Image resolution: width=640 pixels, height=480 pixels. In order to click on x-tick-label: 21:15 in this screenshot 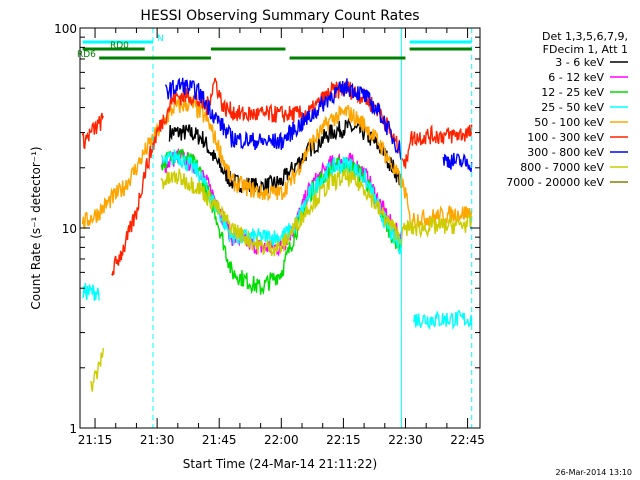, I will do `click(95, 440)`.